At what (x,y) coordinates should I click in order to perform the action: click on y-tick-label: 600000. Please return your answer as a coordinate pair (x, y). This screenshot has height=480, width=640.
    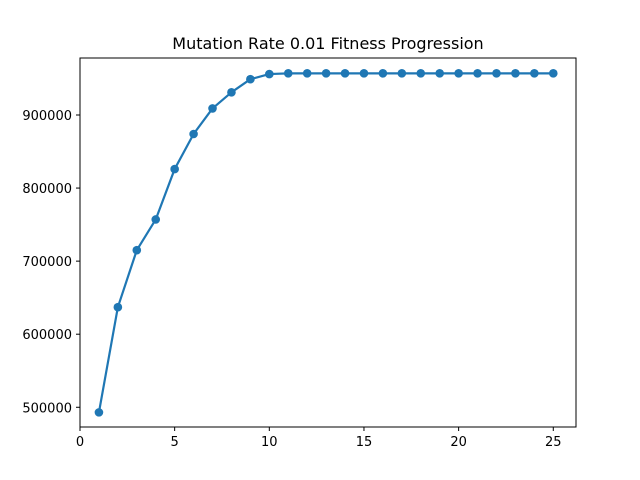
    Looking at the image, I should click on (47, 335).